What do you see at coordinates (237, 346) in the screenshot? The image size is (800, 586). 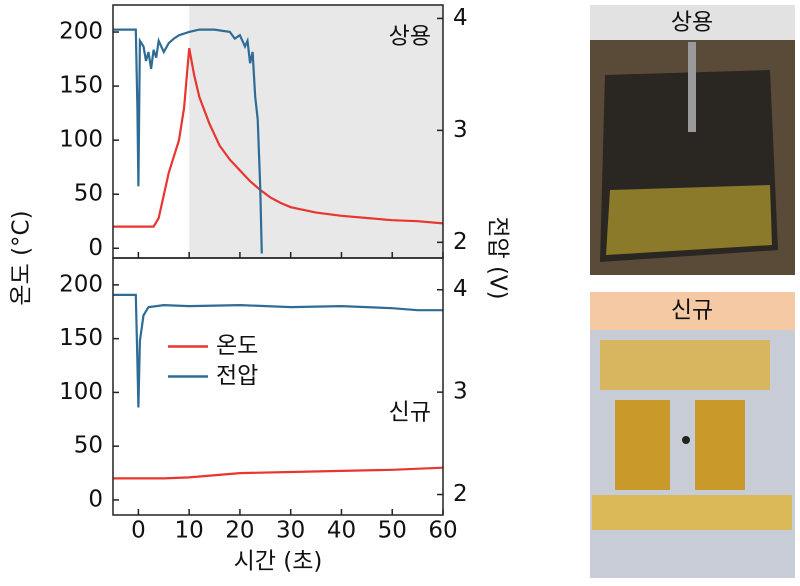 I see `legend-label: 온도` at bounding box center [237, 346].